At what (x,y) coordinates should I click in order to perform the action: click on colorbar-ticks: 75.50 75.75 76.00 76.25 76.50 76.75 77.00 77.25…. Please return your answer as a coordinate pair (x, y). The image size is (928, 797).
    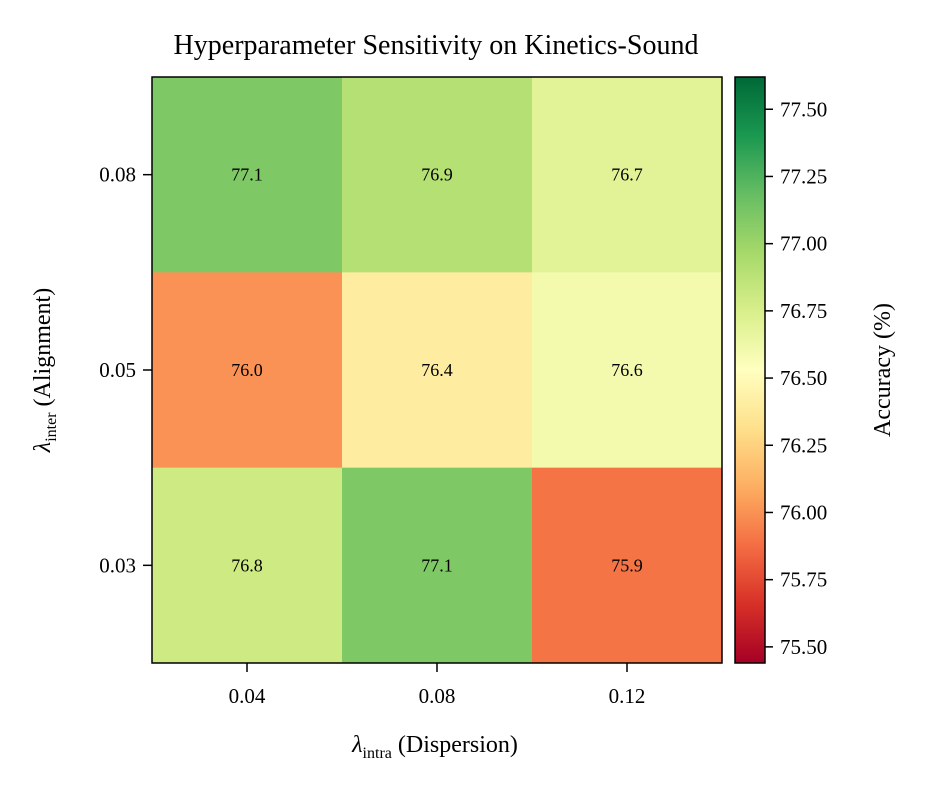
    Looking at the image, I should click on (796, 378).